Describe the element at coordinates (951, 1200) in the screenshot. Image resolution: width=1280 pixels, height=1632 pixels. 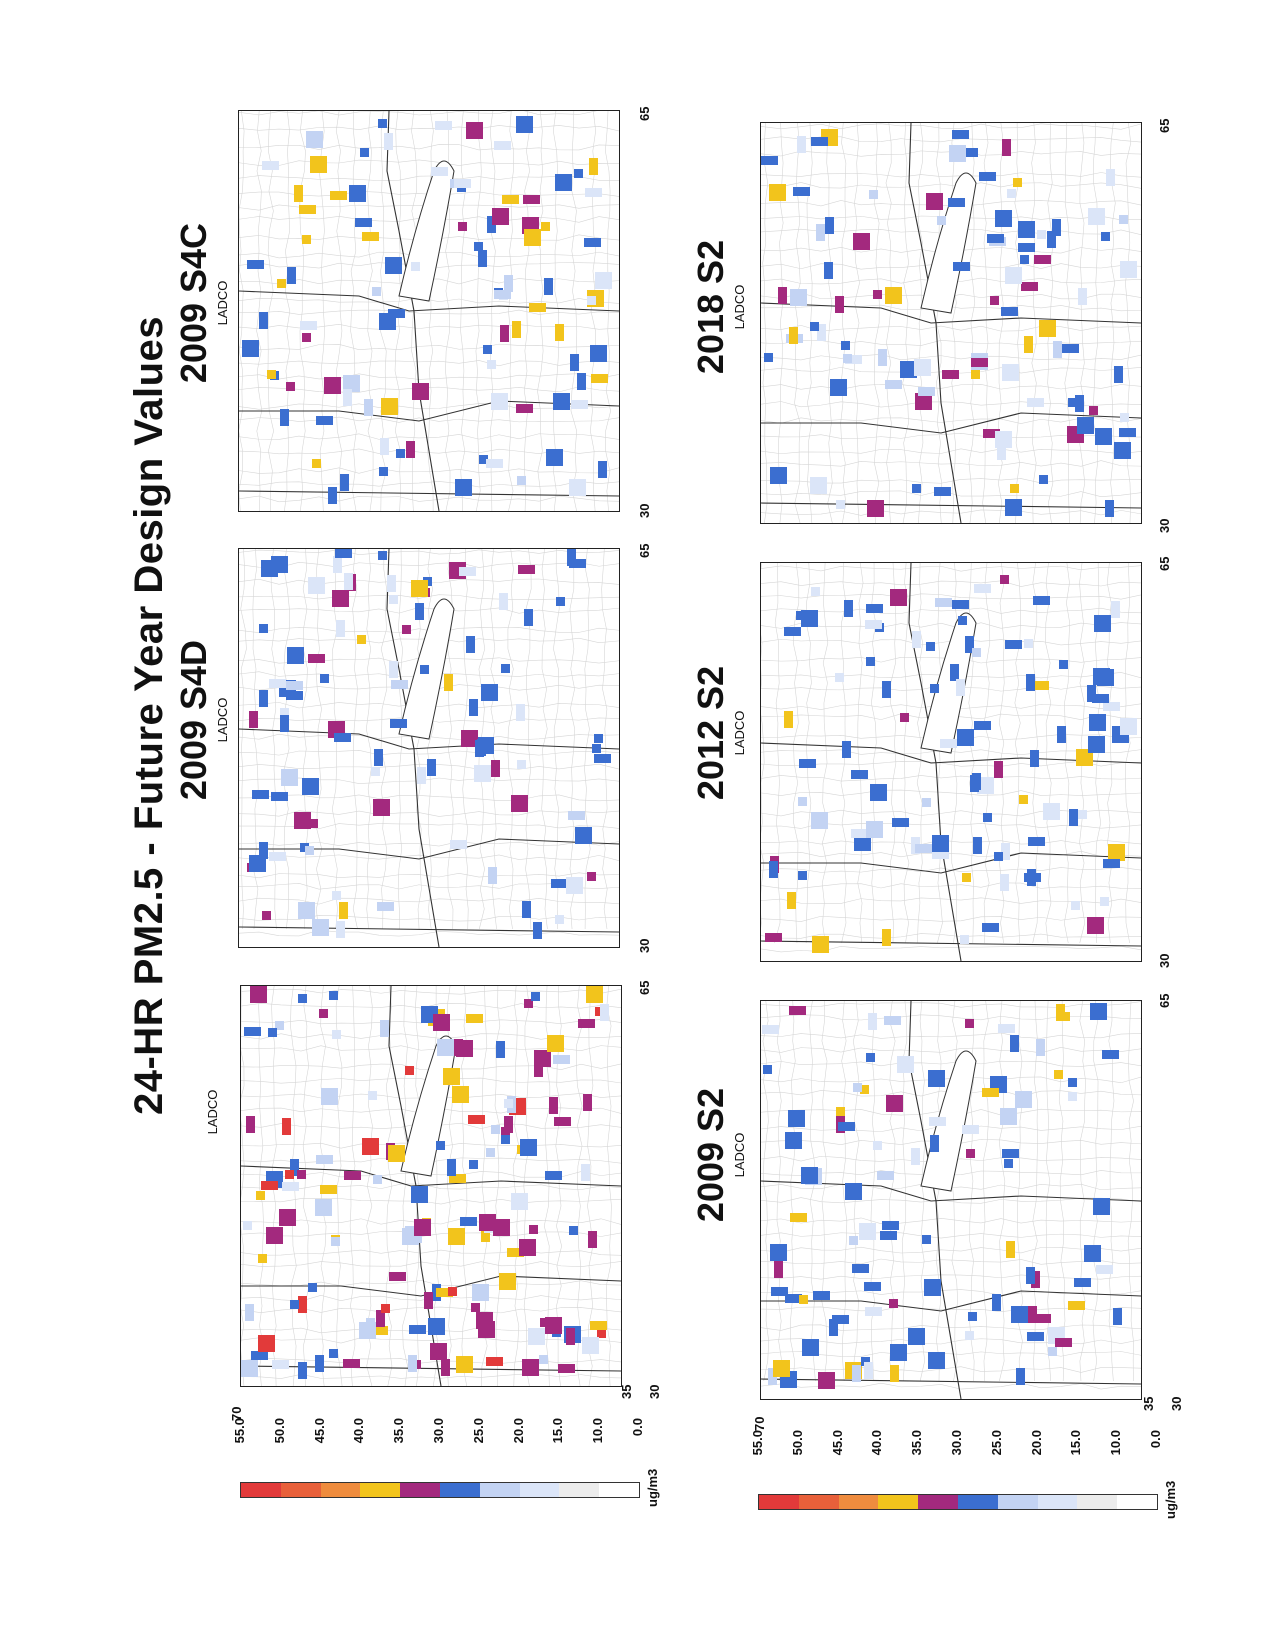
I see `map-panel-2009-s2` at that location.